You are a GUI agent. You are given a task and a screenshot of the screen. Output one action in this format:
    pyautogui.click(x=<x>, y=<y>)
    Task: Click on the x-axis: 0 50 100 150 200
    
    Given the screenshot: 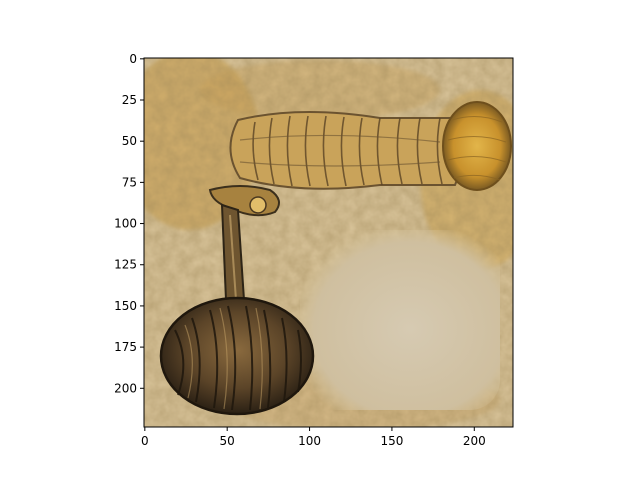 What is the action you would take?
    pyautogui.click(x=313, y=437)
    